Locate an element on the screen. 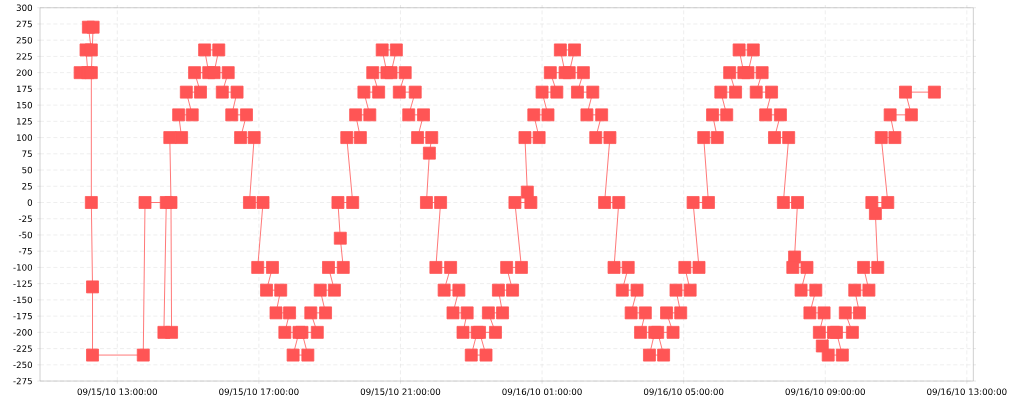 The width and height of the screenshot is (1024, 401). x-tick-label: 09/16/10 13:00:00 is located at coordinates (967, 392).